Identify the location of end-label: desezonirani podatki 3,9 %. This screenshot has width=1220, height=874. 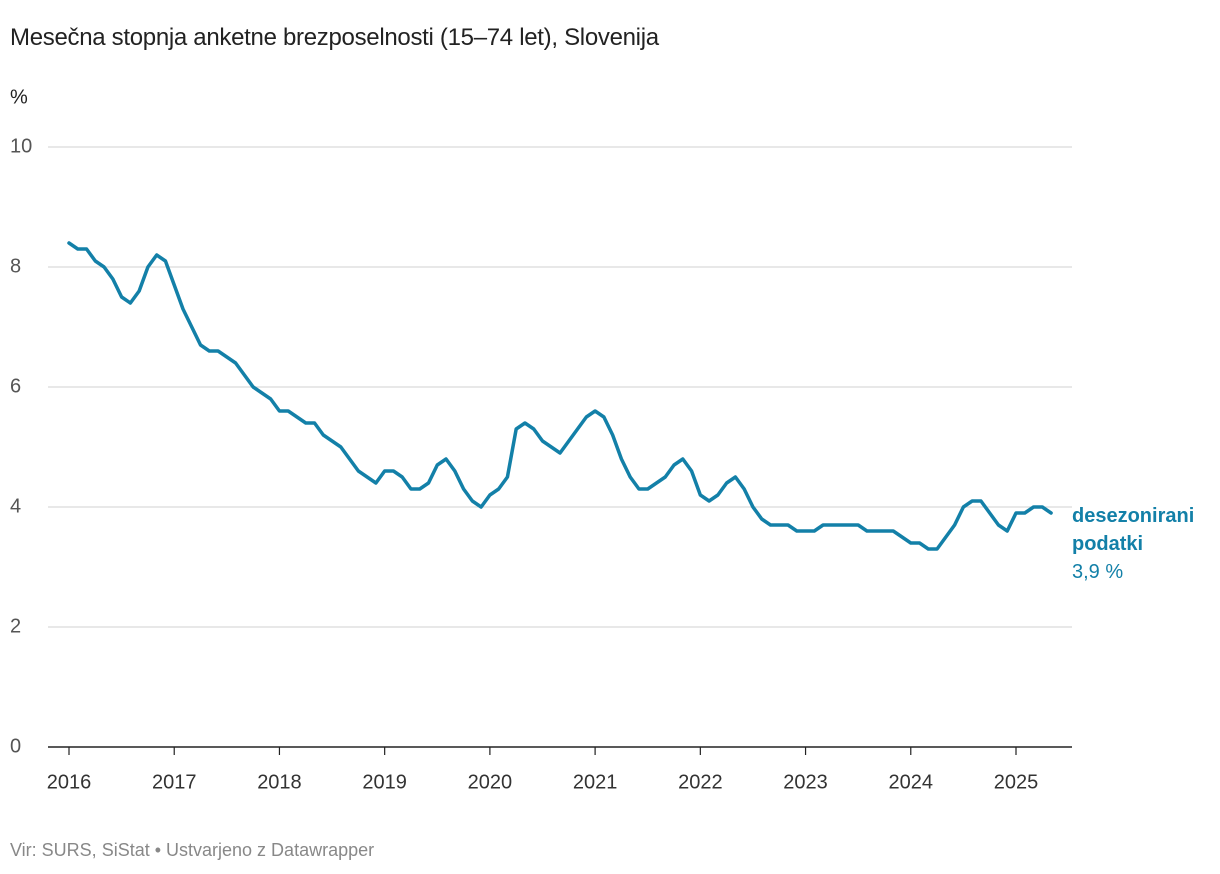
(1145, 544).